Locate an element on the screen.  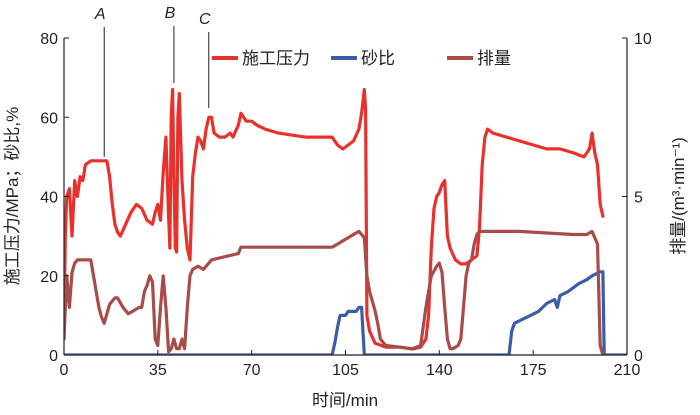
x-tick-label-210: 210 is located at coordinates (627, 370).